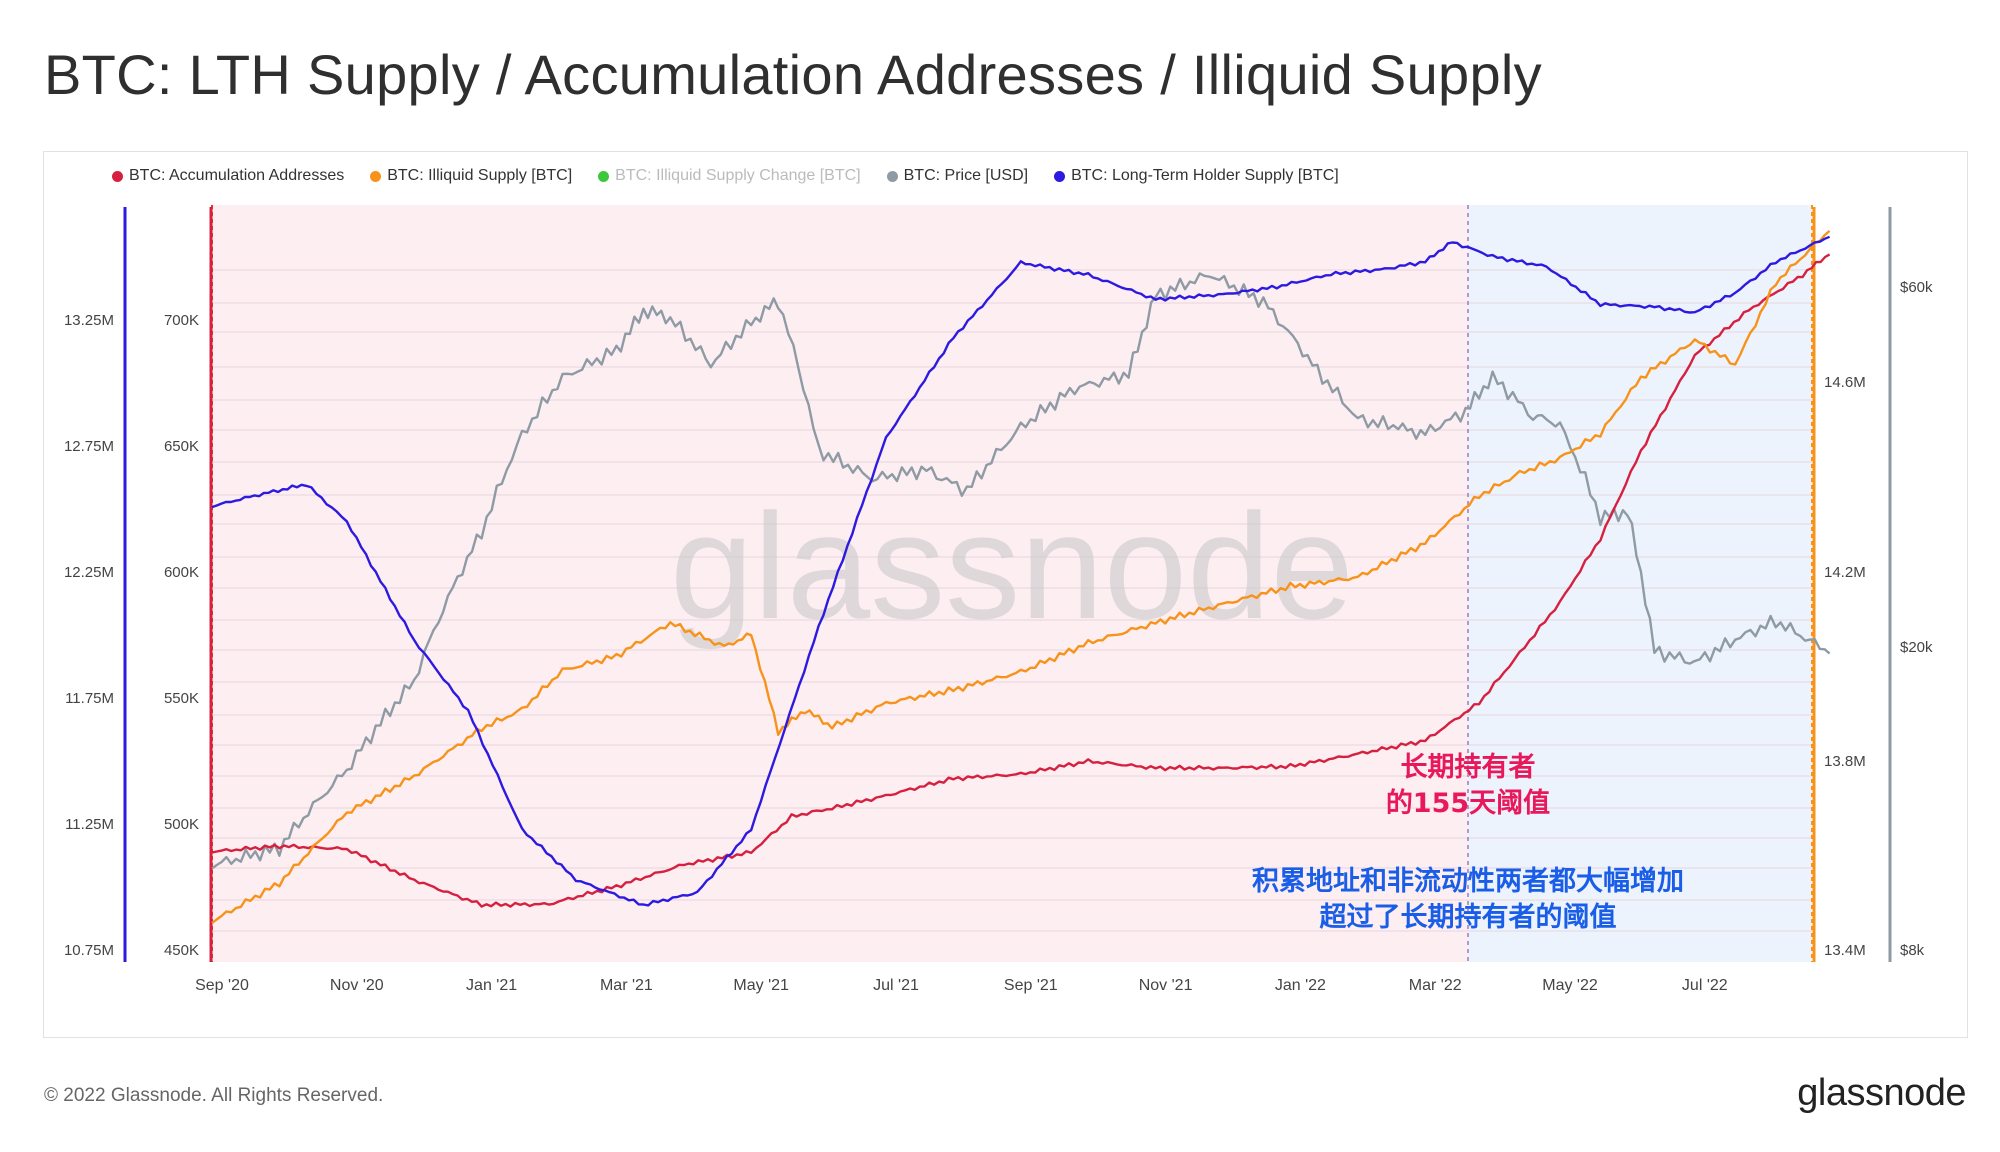 The width and height of the screenshot is (2000, 1152). I want to click on legend-label: BTC: Illiquid Supply Change [BTC], so click(738, 175).